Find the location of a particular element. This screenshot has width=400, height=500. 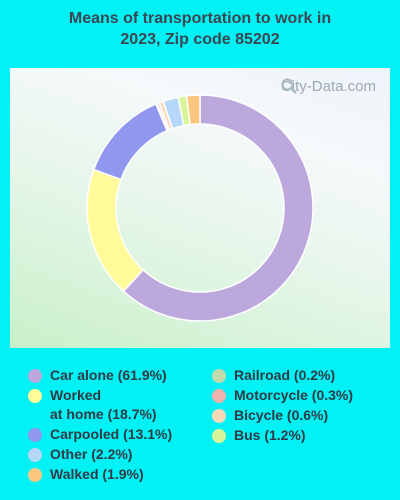

chart-title-line-1: Means of transportation to work in is located at coordinates (200, 18).